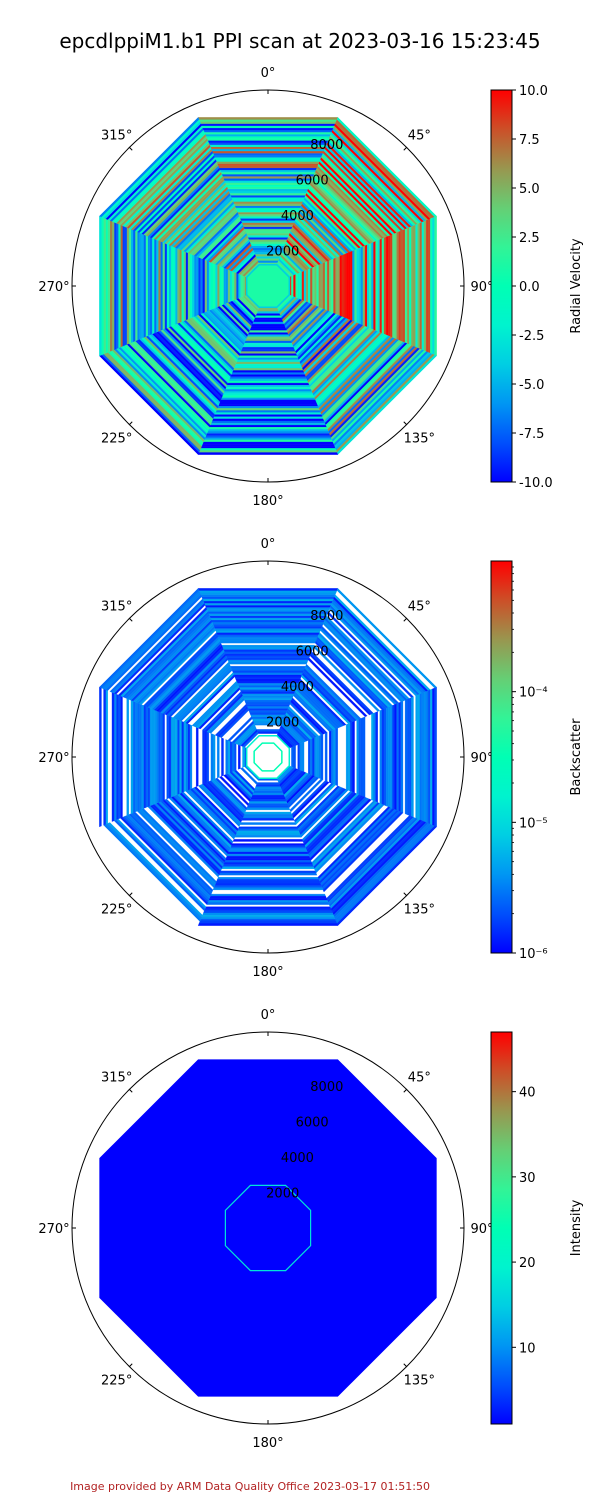 This screenshot has height=1500, width=600. Describe the element at coordinates (297, 1158) in the screenshot. I see `radial-tick-label: 4000` at that location.